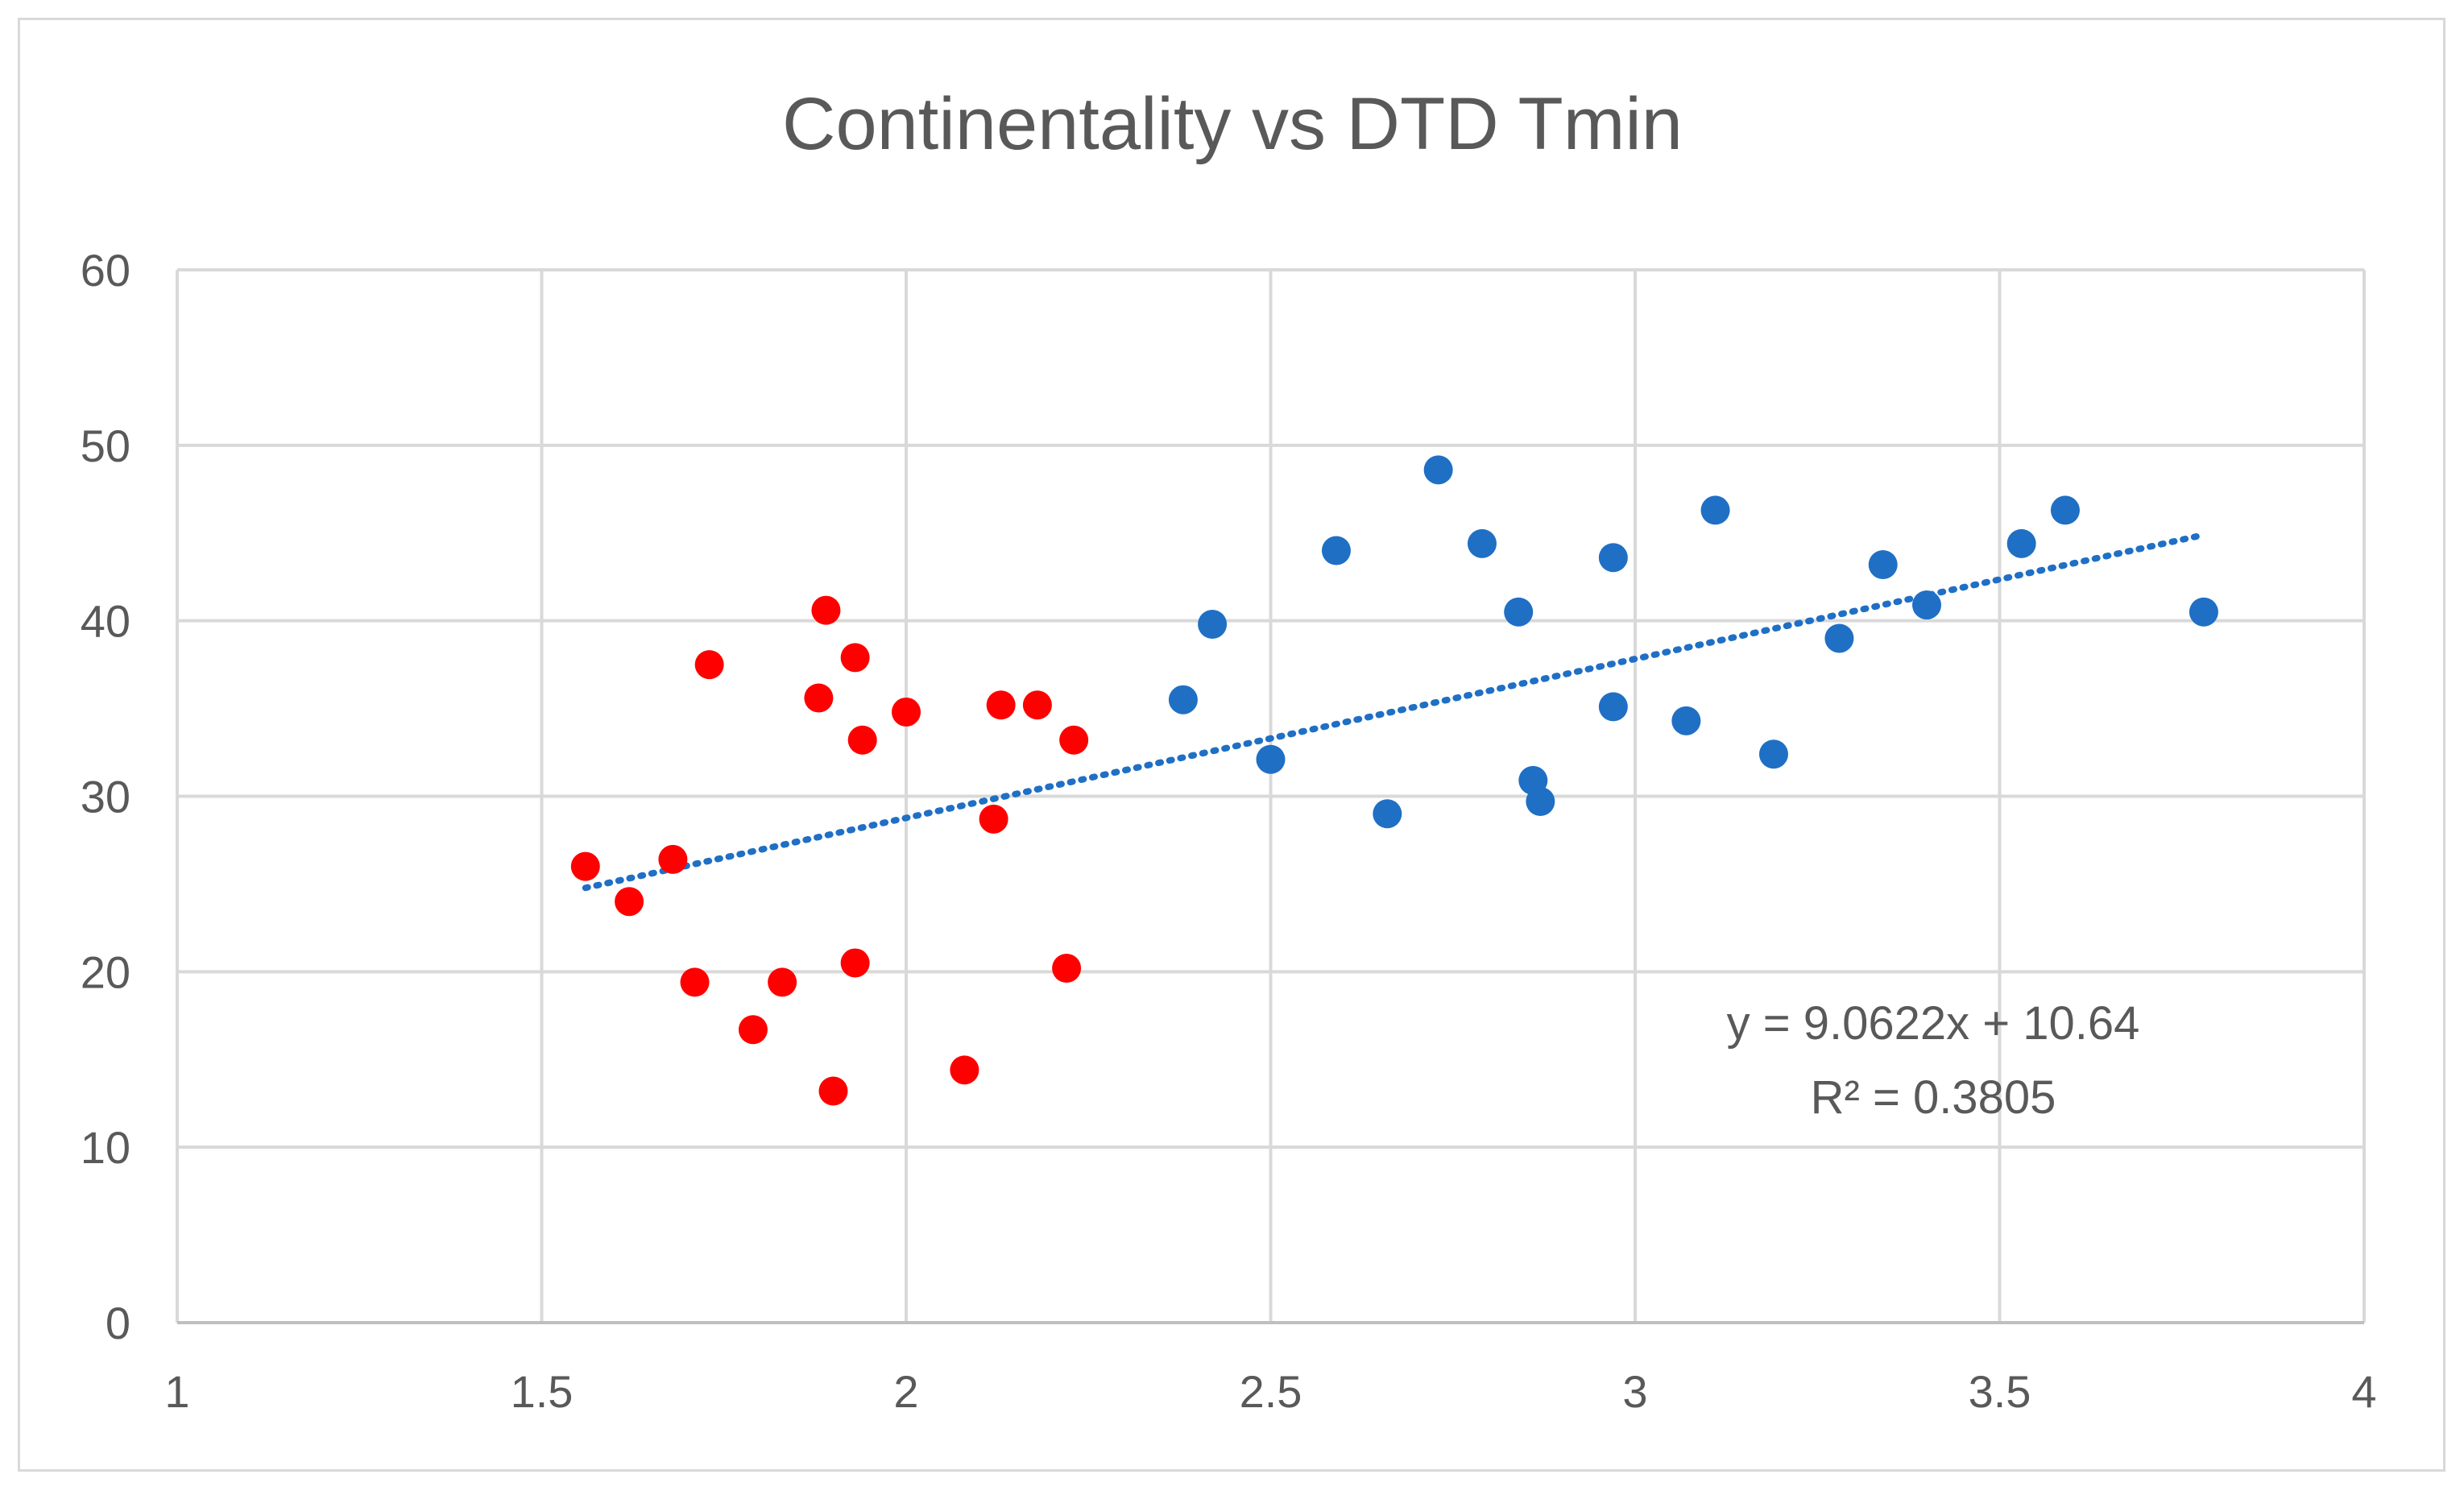 This screenshot has height=1491, width=2464. Describe the element at coordinates (2000, 1391) in the screenshot. I see `x-tick-label: 3.5` at that location.